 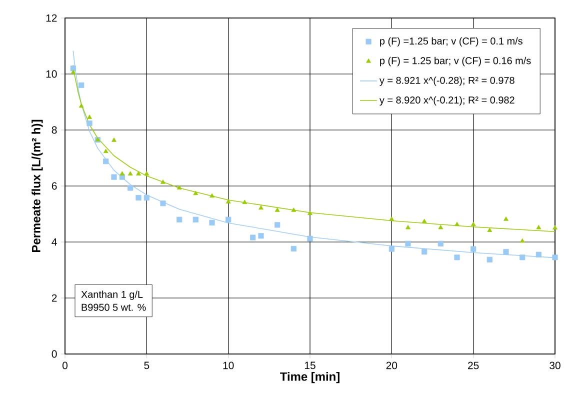 What do you see at coordinates (37, 186) in the screenshot?
I see `y-axis-title: Permeate flux [L/(m² h)]` at bounding box center [37, 186].